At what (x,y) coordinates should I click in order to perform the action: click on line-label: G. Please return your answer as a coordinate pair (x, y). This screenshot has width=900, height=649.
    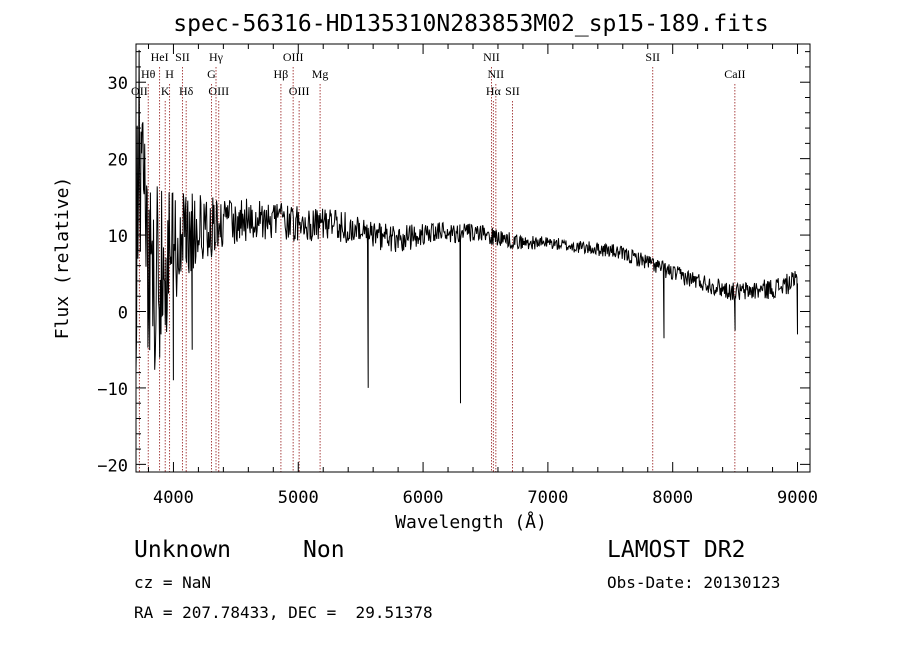
    Looking at the image, I should click on (211, 74).